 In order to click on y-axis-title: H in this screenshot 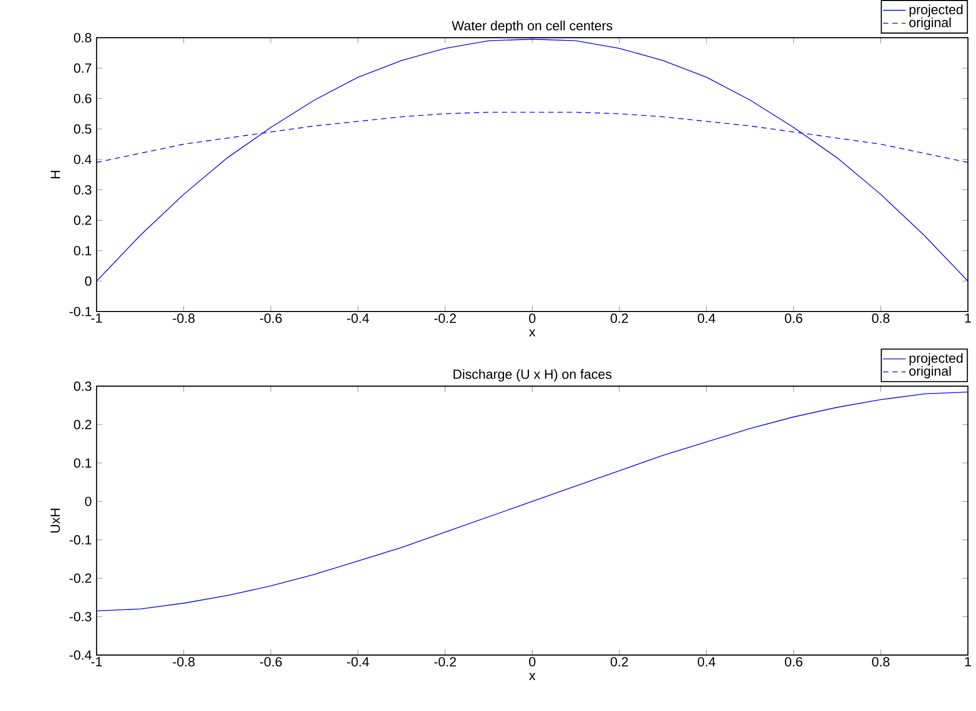, I will do `click(55, 174)`.